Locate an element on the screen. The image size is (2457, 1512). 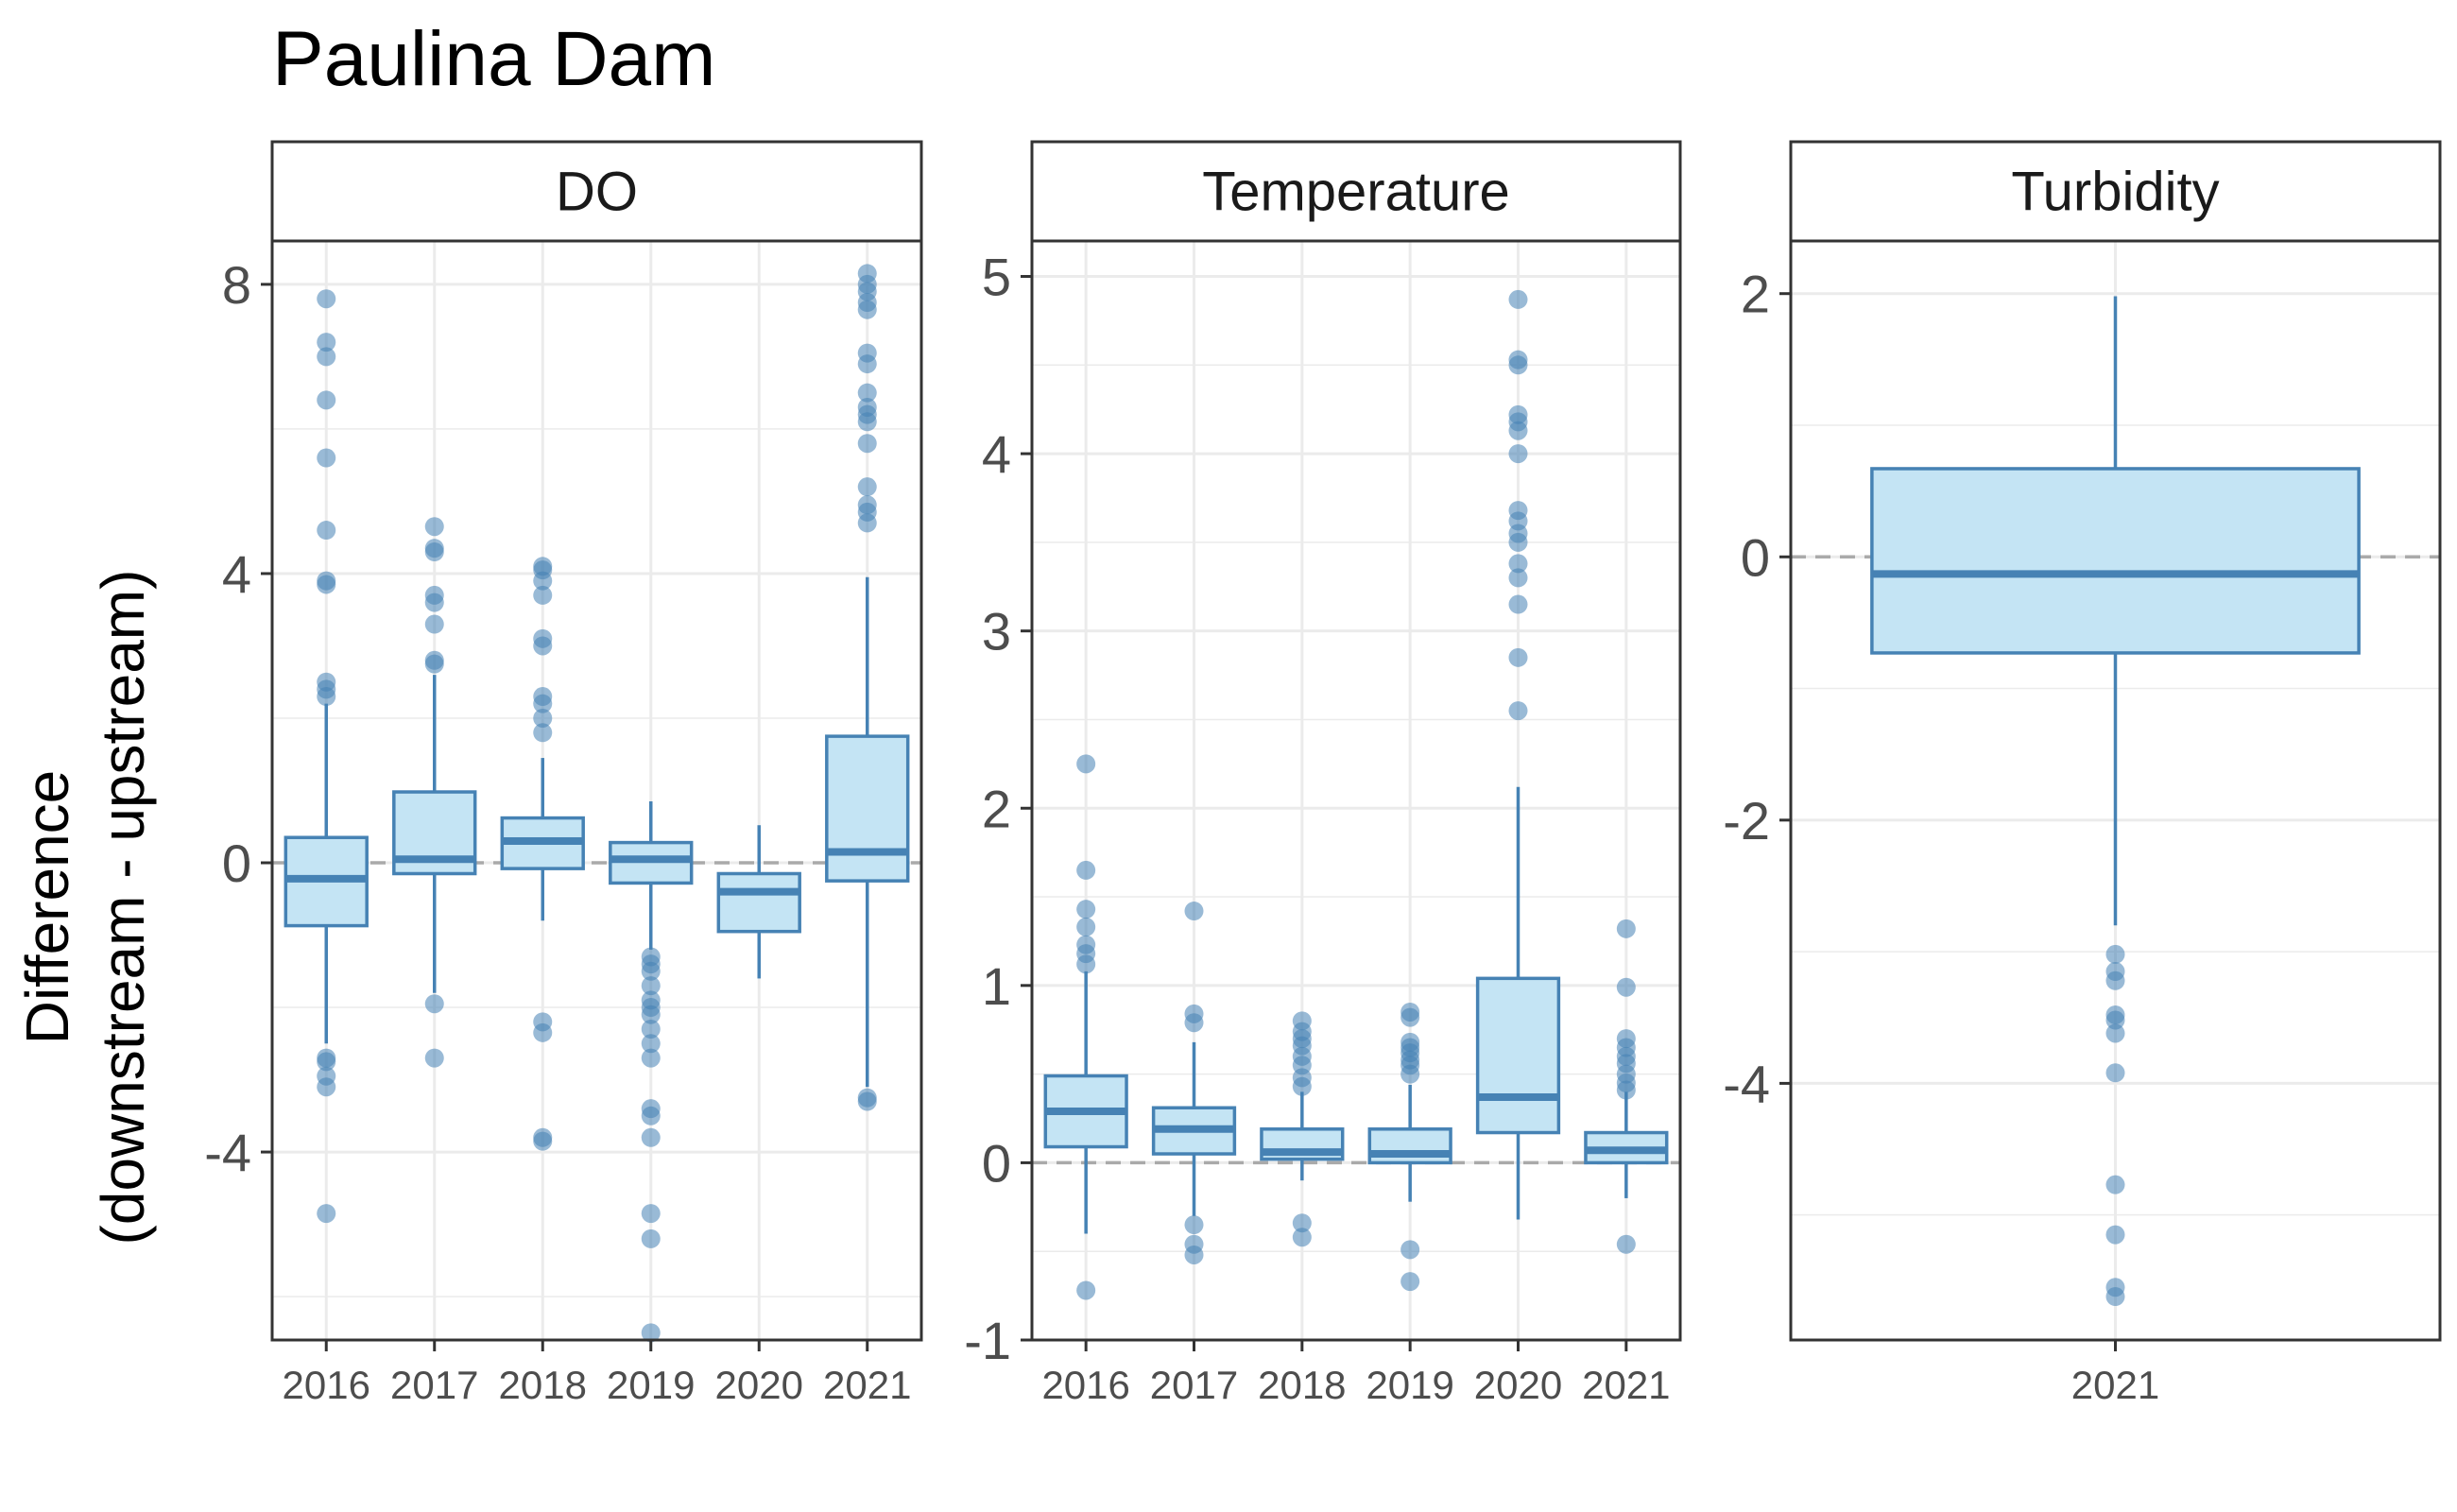
box-do-2019 is located at coordinates (651, 1071).